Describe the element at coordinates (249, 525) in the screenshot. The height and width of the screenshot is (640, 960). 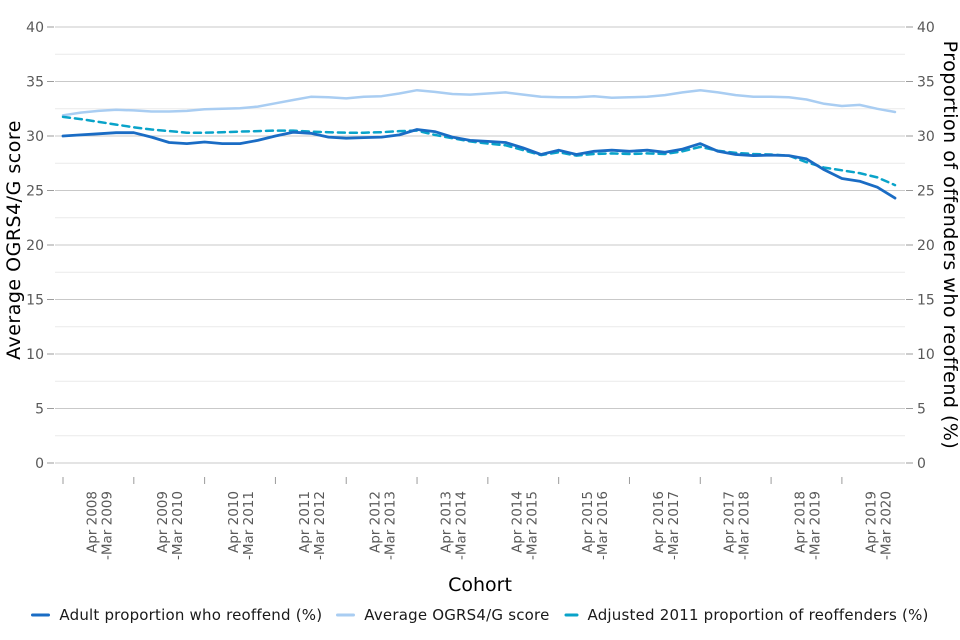
I see `x-tick-label-line2: -Mar 2011` at that location.